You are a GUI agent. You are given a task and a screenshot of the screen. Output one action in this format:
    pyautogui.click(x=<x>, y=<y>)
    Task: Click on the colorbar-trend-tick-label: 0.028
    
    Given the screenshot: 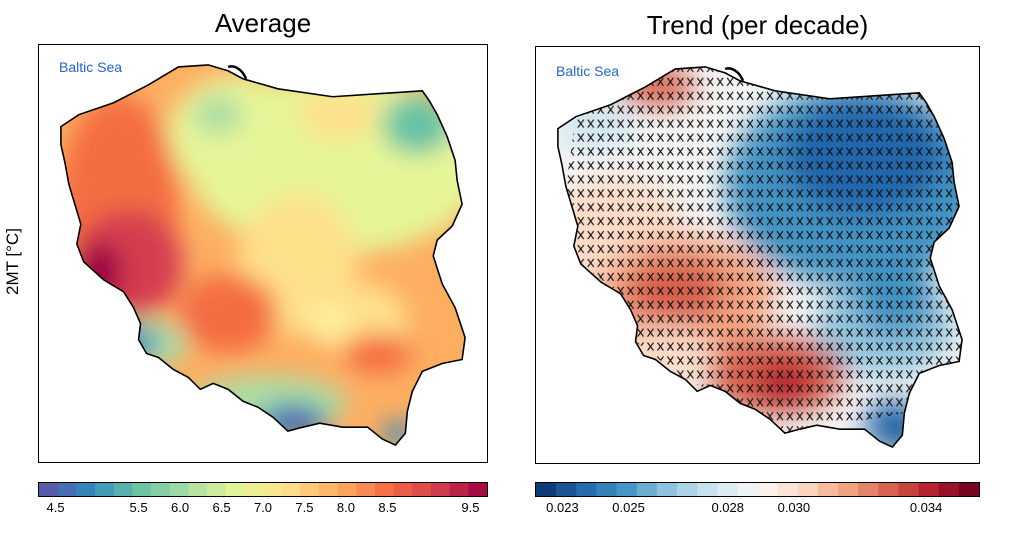 What is the action you would take?
    pyautogui.click(x=728, y=507)
    